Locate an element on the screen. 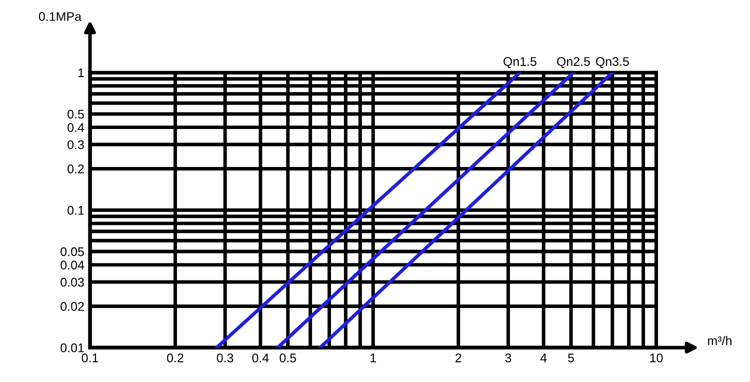  x-tick-label: 0.2 is located at coordinates (175, 358).